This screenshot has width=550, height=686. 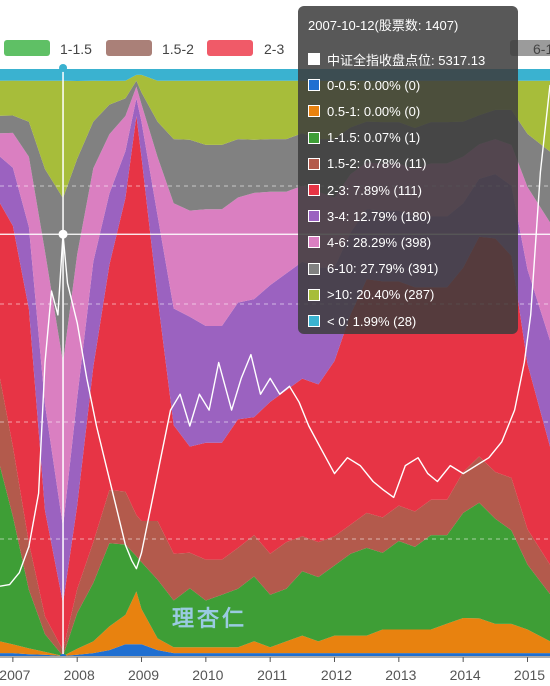 I want to click on x-tick-label-2009: 2009, so click(x=143, y=675).